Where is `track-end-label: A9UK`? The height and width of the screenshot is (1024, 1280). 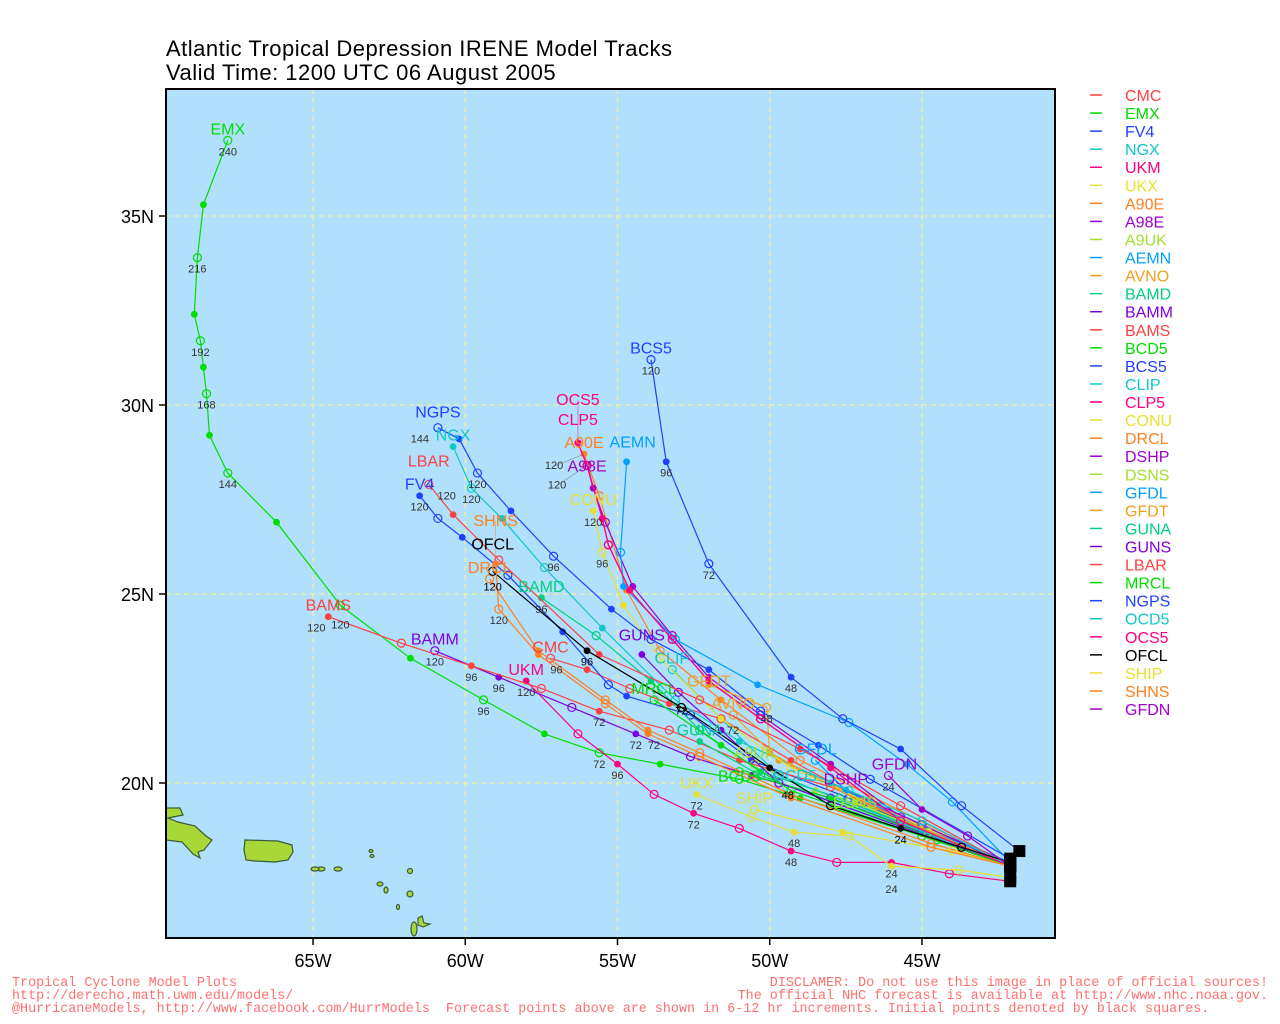 track-end-label: A9UK is located at coordinates (755, 753).